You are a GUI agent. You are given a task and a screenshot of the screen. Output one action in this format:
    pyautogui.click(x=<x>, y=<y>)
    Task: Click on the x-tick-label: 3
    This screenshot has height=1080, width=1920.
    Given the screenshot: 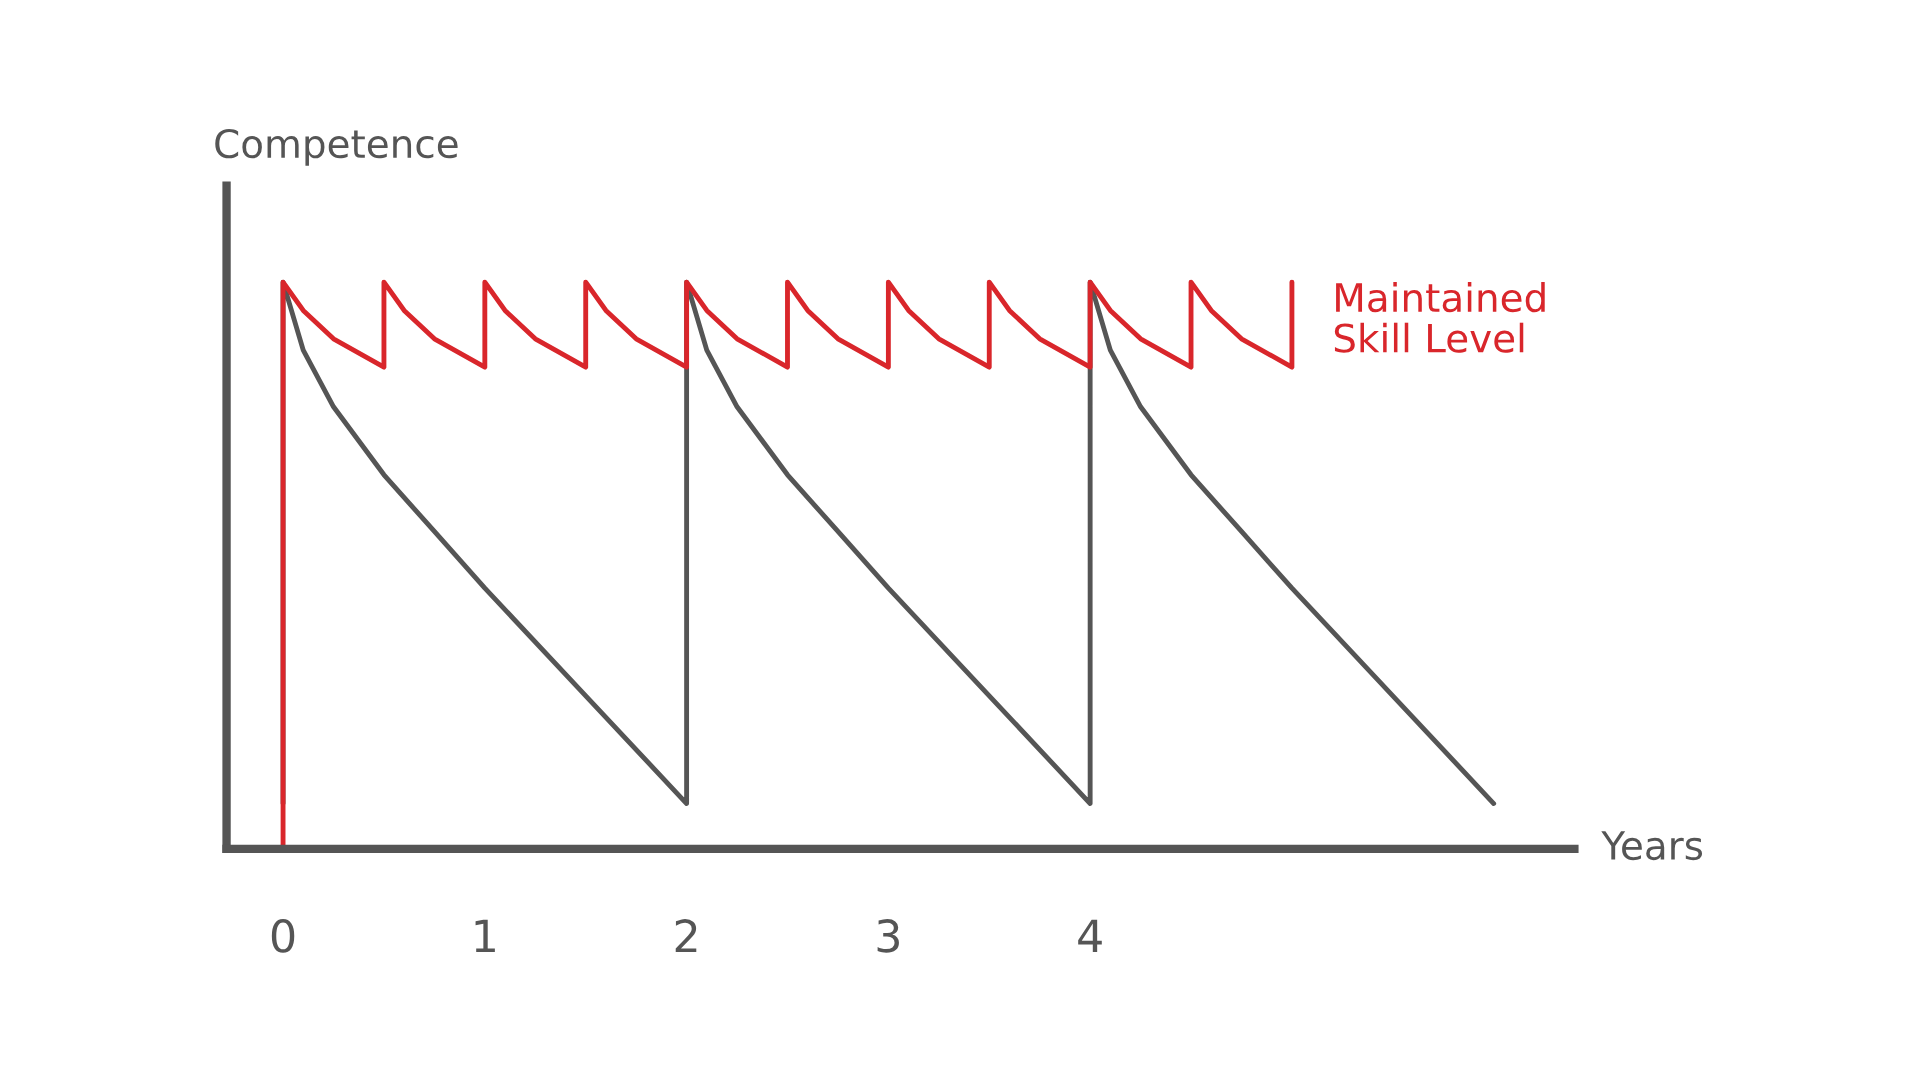 What is the action you would take?
    pyautogui.click(x=888, y=936)
    